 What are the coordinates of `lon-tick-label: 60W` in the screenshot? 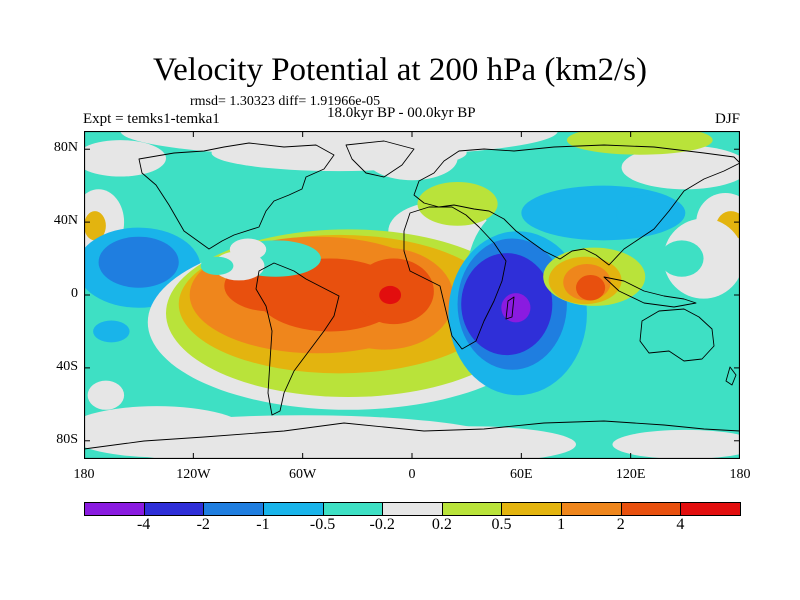 It's located at (303, 474).